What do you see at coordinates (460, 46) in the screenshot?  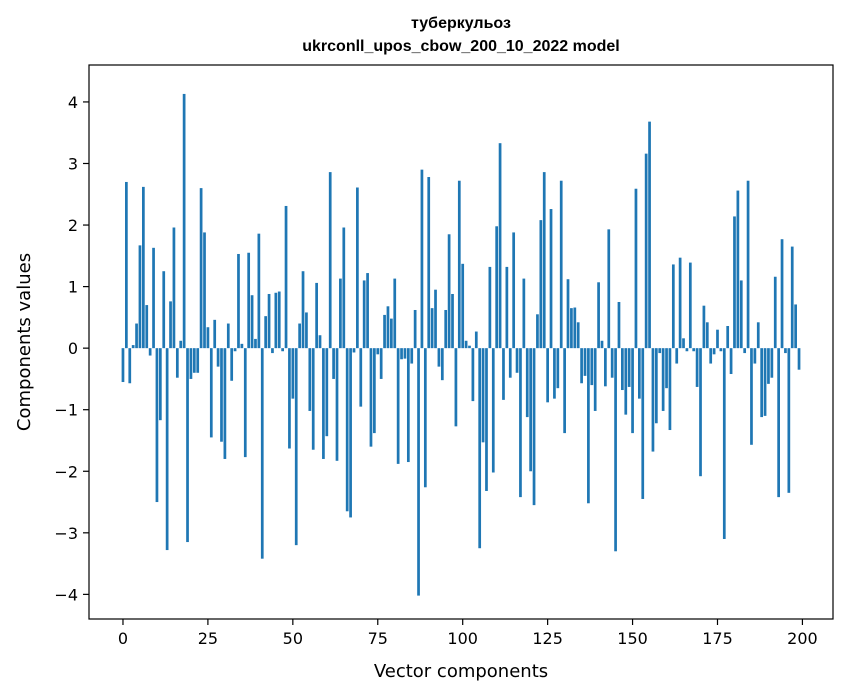 I see `chart-subtitle: ukrconll_upos_cbow_200_10_2022 model` at bounding box center [460, 46].